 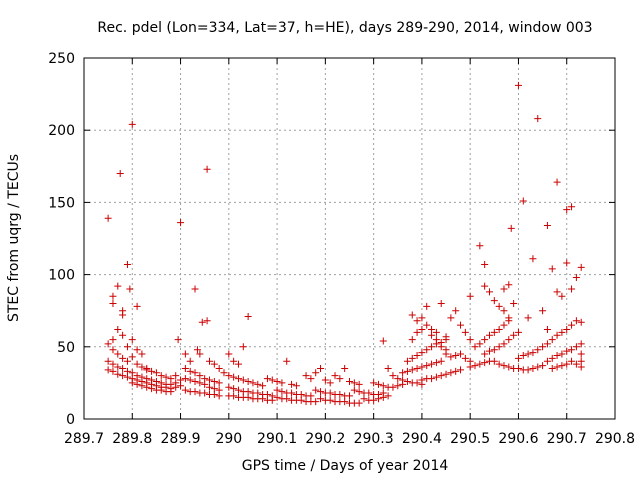 What do you see at coordinates (61, 131) in the screenshot?
I see `y-tick-label: 200` at bounding box center [61, 131].